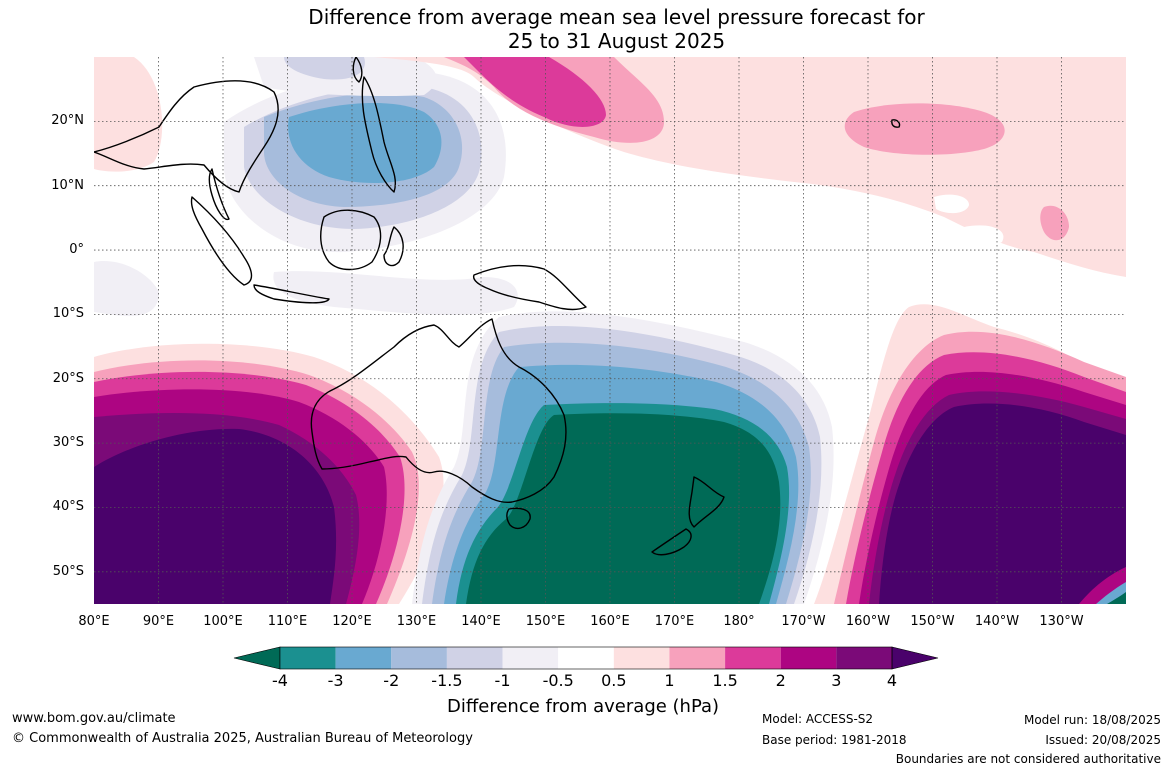 This screenshot has height=770, width=1173. Describe the element at coordinates (447, 680) in the screenshot. I see `colorbar-tick-label: -1.5` at that location.